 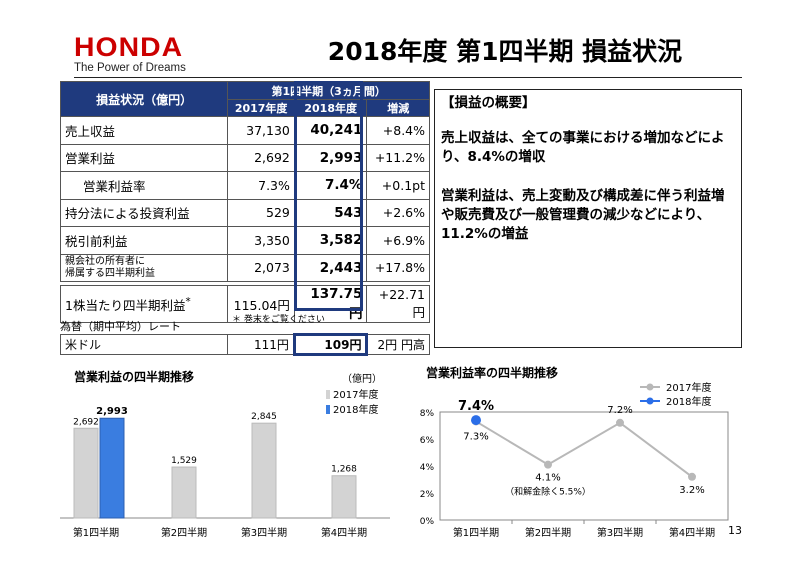 I want to click on eps-value-2017: 115.04円, so click(x=261, y=304).